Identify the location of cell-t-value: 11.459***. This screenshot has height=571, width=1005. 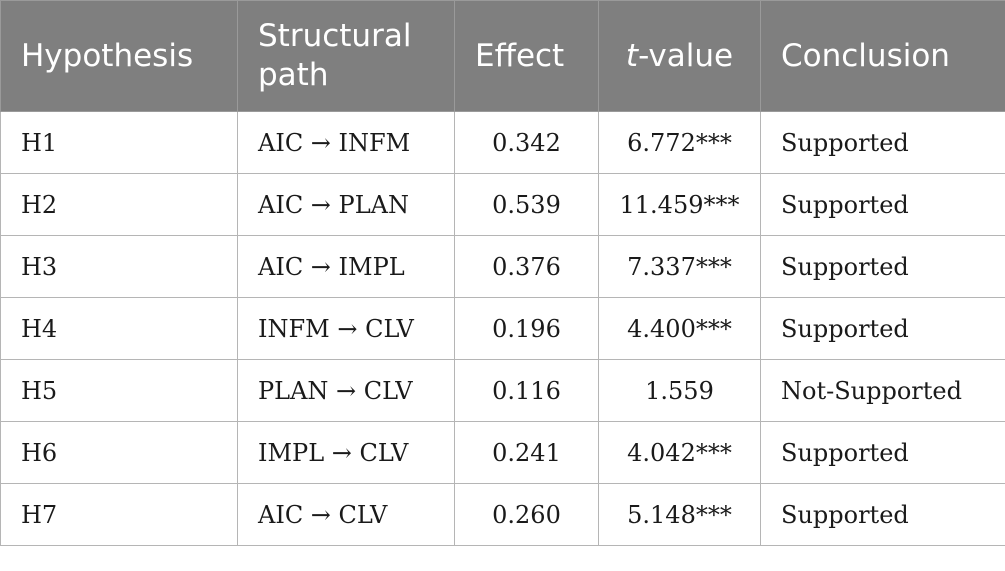
(679, 204).